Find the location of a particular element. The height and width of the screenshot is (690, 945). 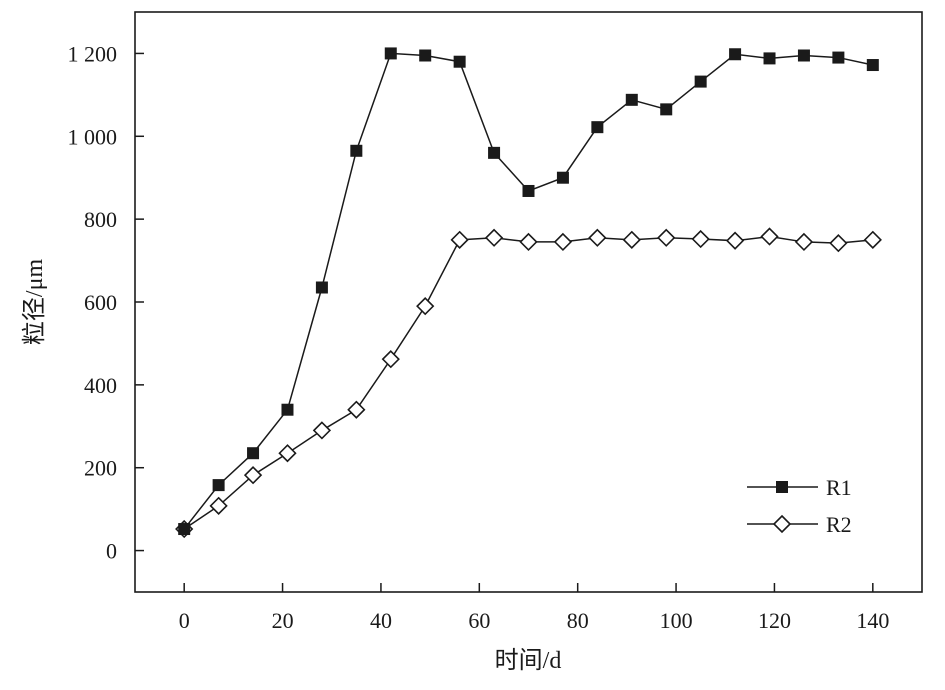

x-tick-label: 40 is located at coordinates (381, 620).